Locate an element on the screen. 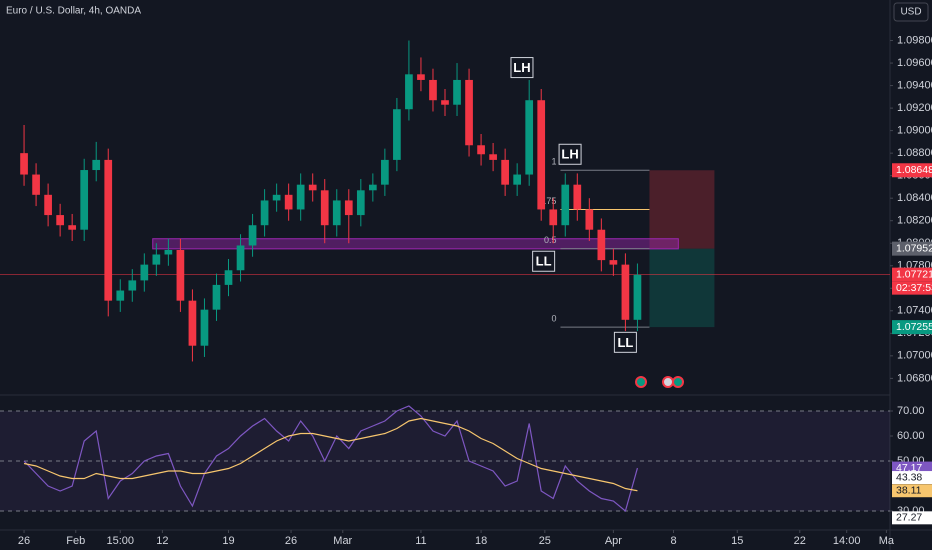 The height and width of the screenshot is (550, 932). annotation-label: LH is located at coordinates (521, 67).